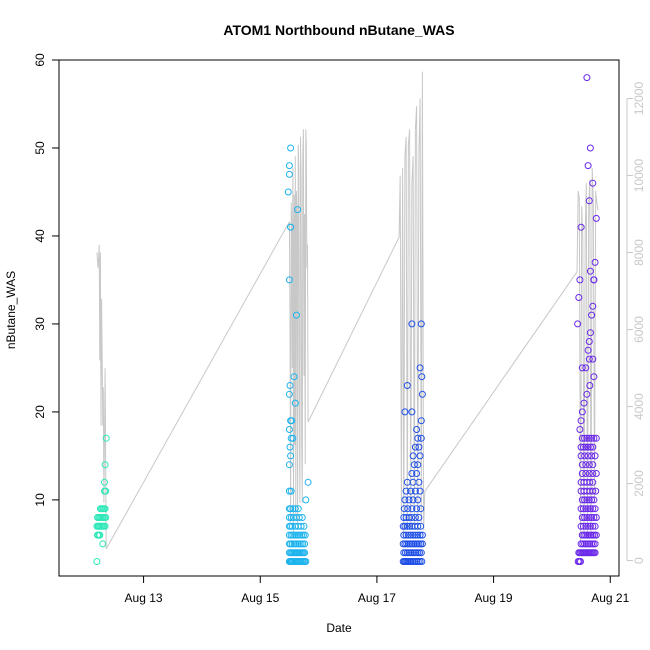 The height and width of the screenshot is (650, 650). Describe the element at coordinates (260, 598) in the screenshot. I see `x-tick-label: Aug 15` at that location.